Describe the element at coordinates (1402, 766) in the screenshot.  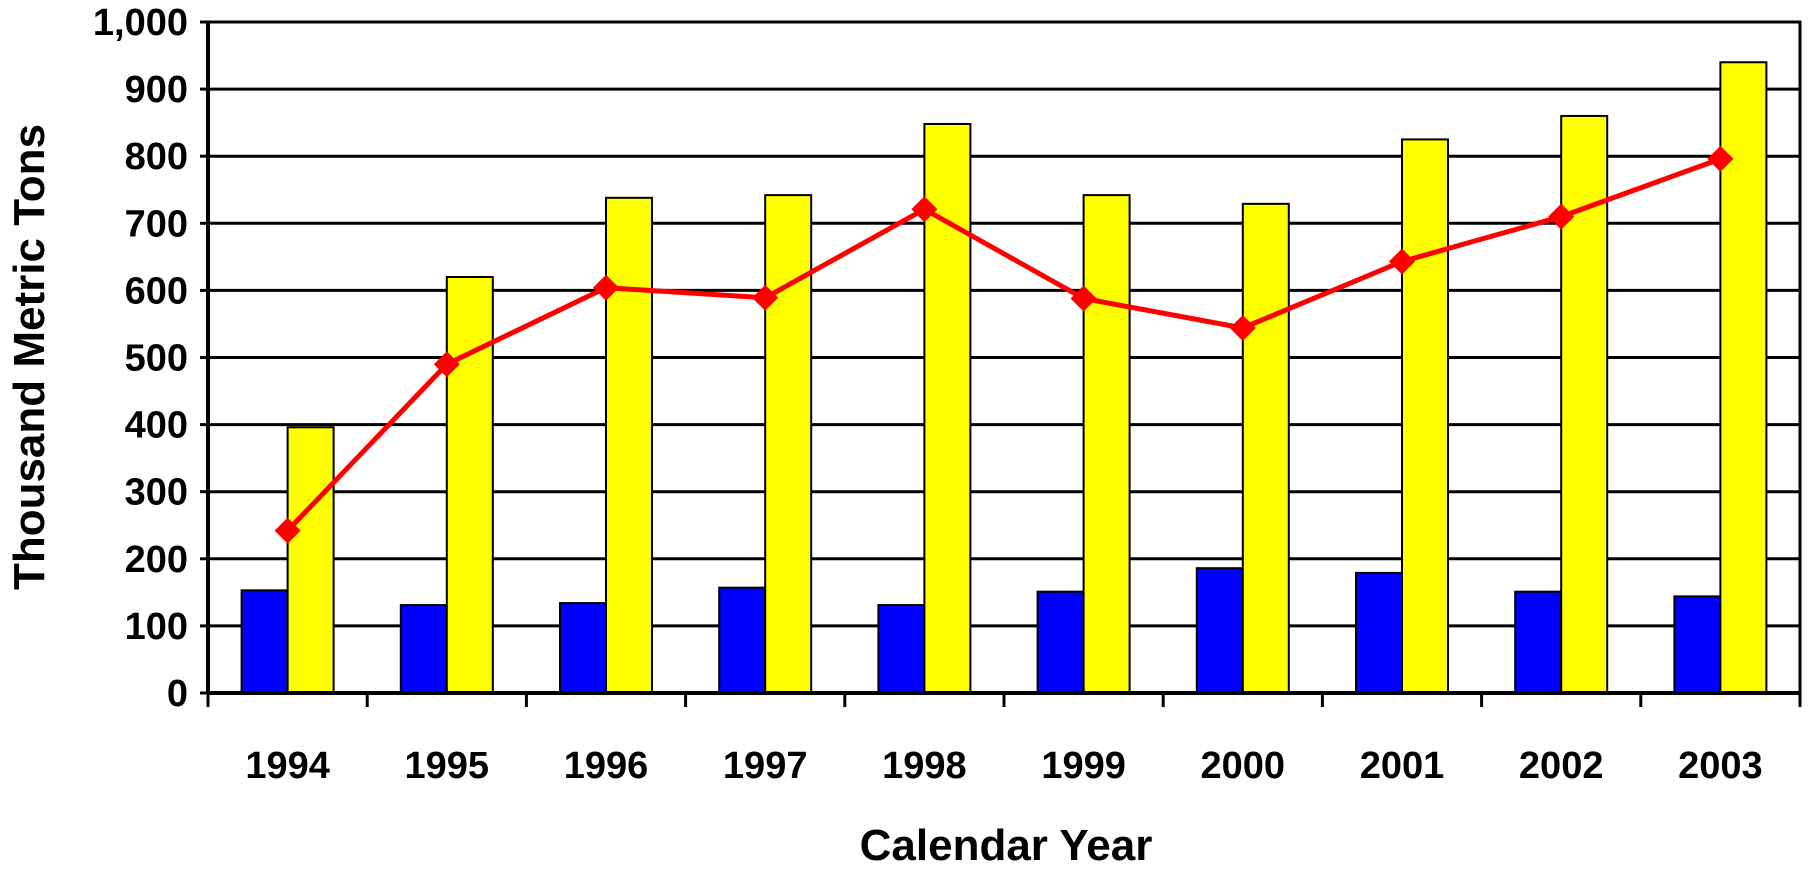
I see `x-tick-label: 2001` at that location.